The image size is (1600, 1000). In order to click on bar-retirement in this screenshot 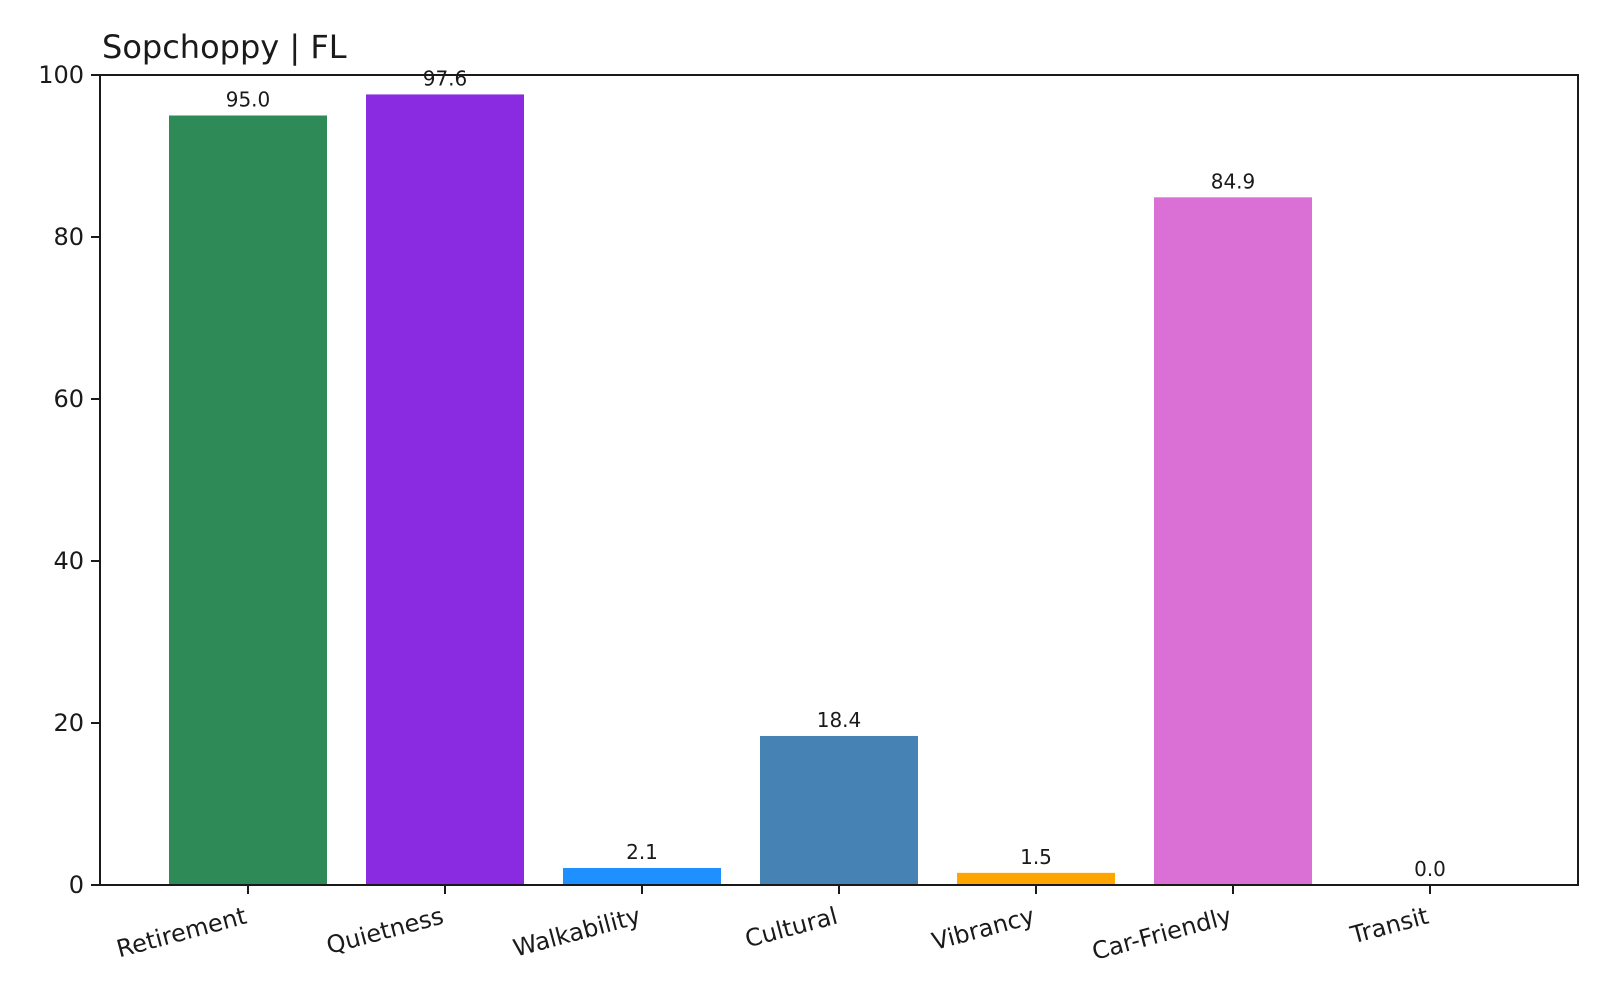, I will do `click(248, 500)`.